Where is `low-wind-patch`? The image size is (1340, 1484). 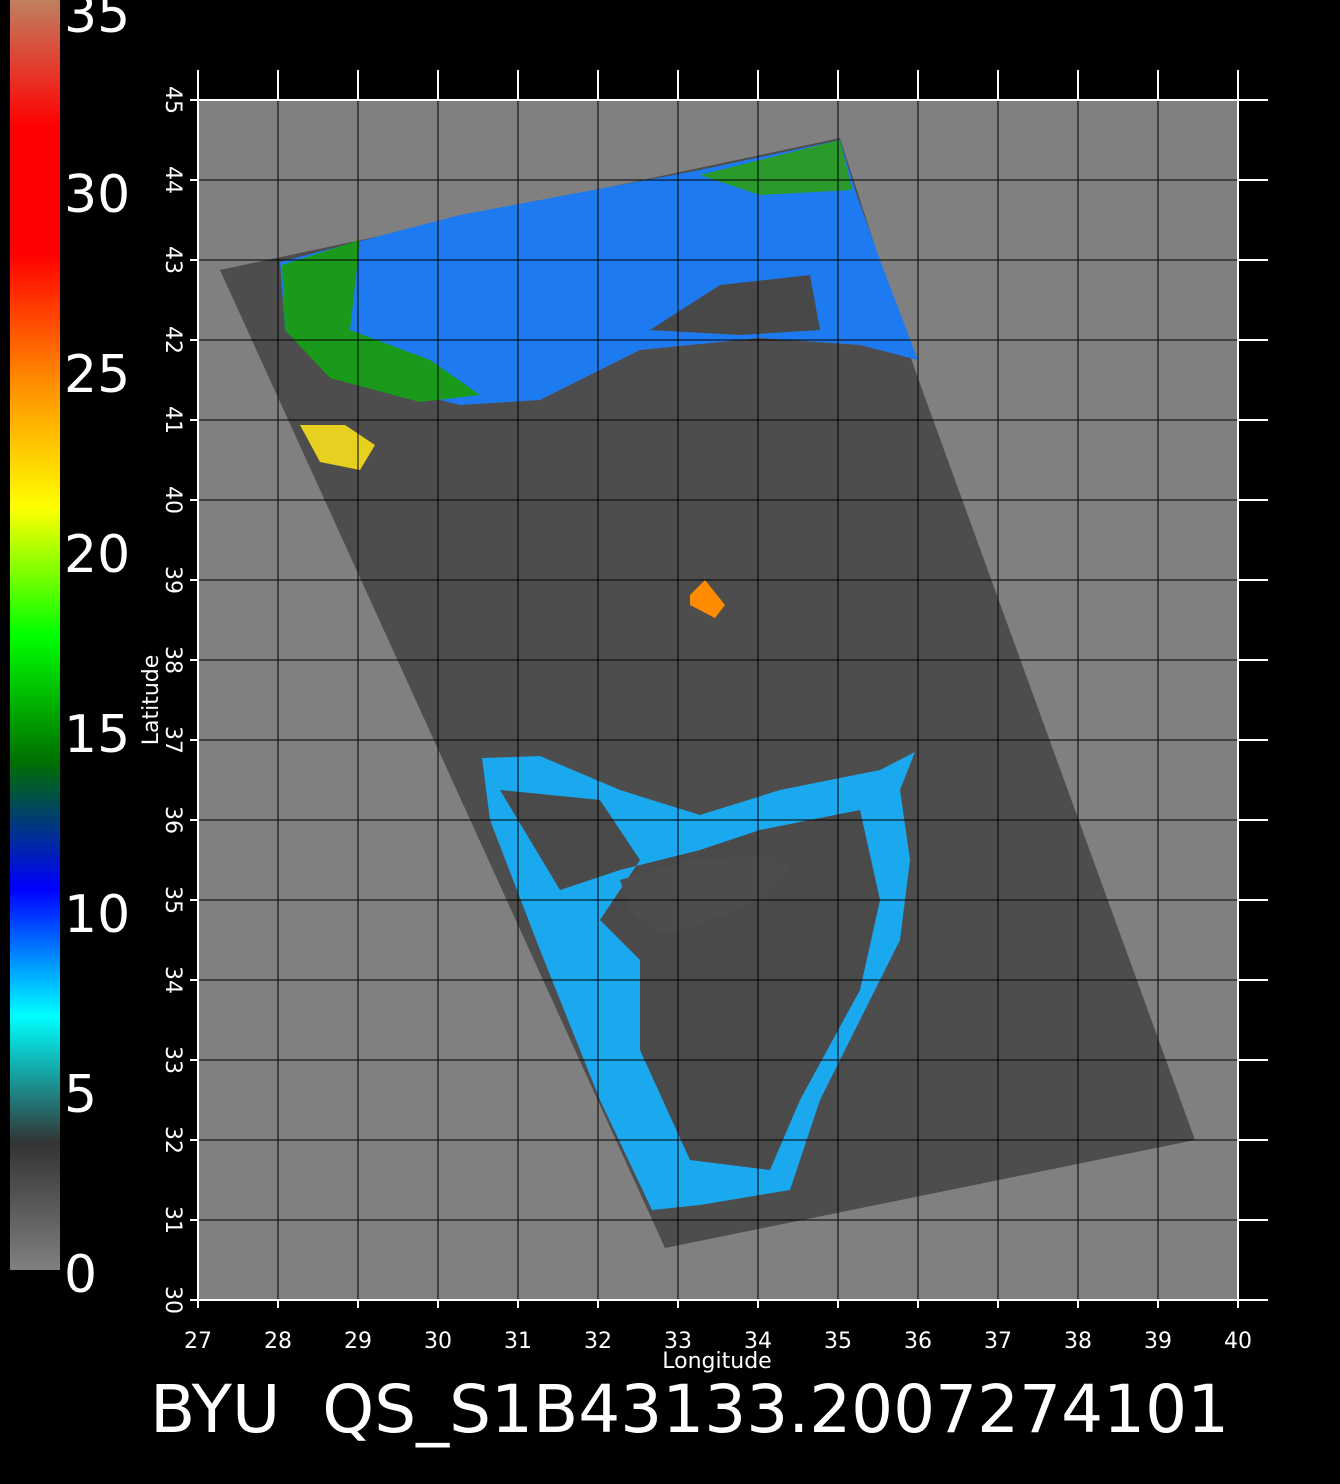
low-wind-patch is located at coordinates (735, 305).